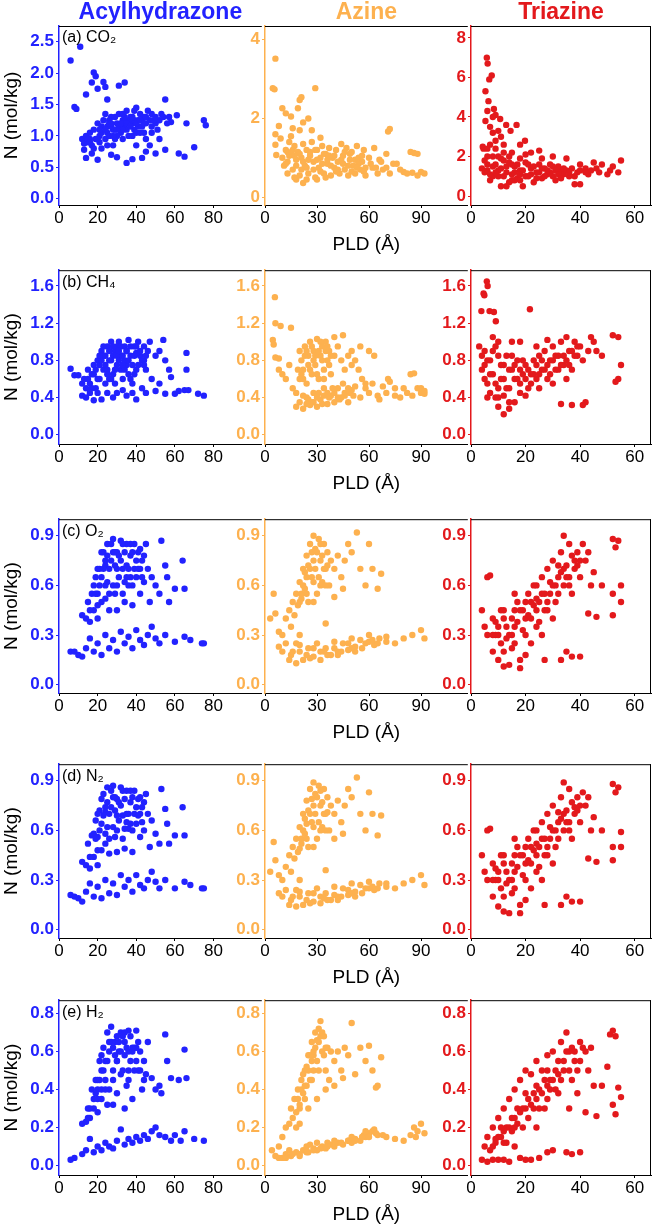 This screenshot has width=661, height=1229. I want to click on y-tick-label: 6, so click(461, 77).